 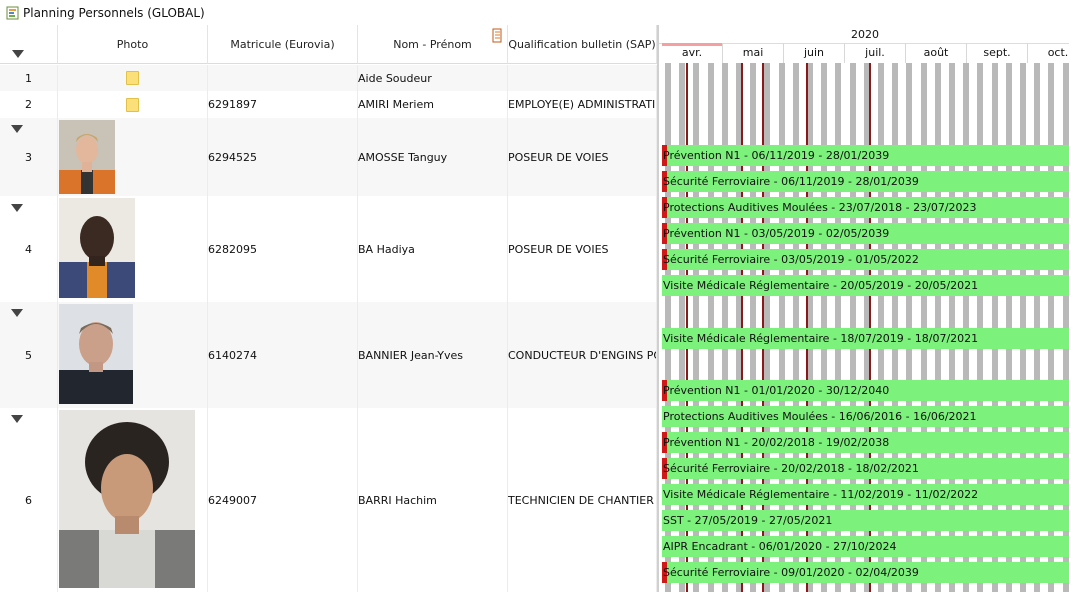 I want to click on table-row: 4 6282095 BA Hadiya POSEUR DE VOIES, so click(x=328, y=249).